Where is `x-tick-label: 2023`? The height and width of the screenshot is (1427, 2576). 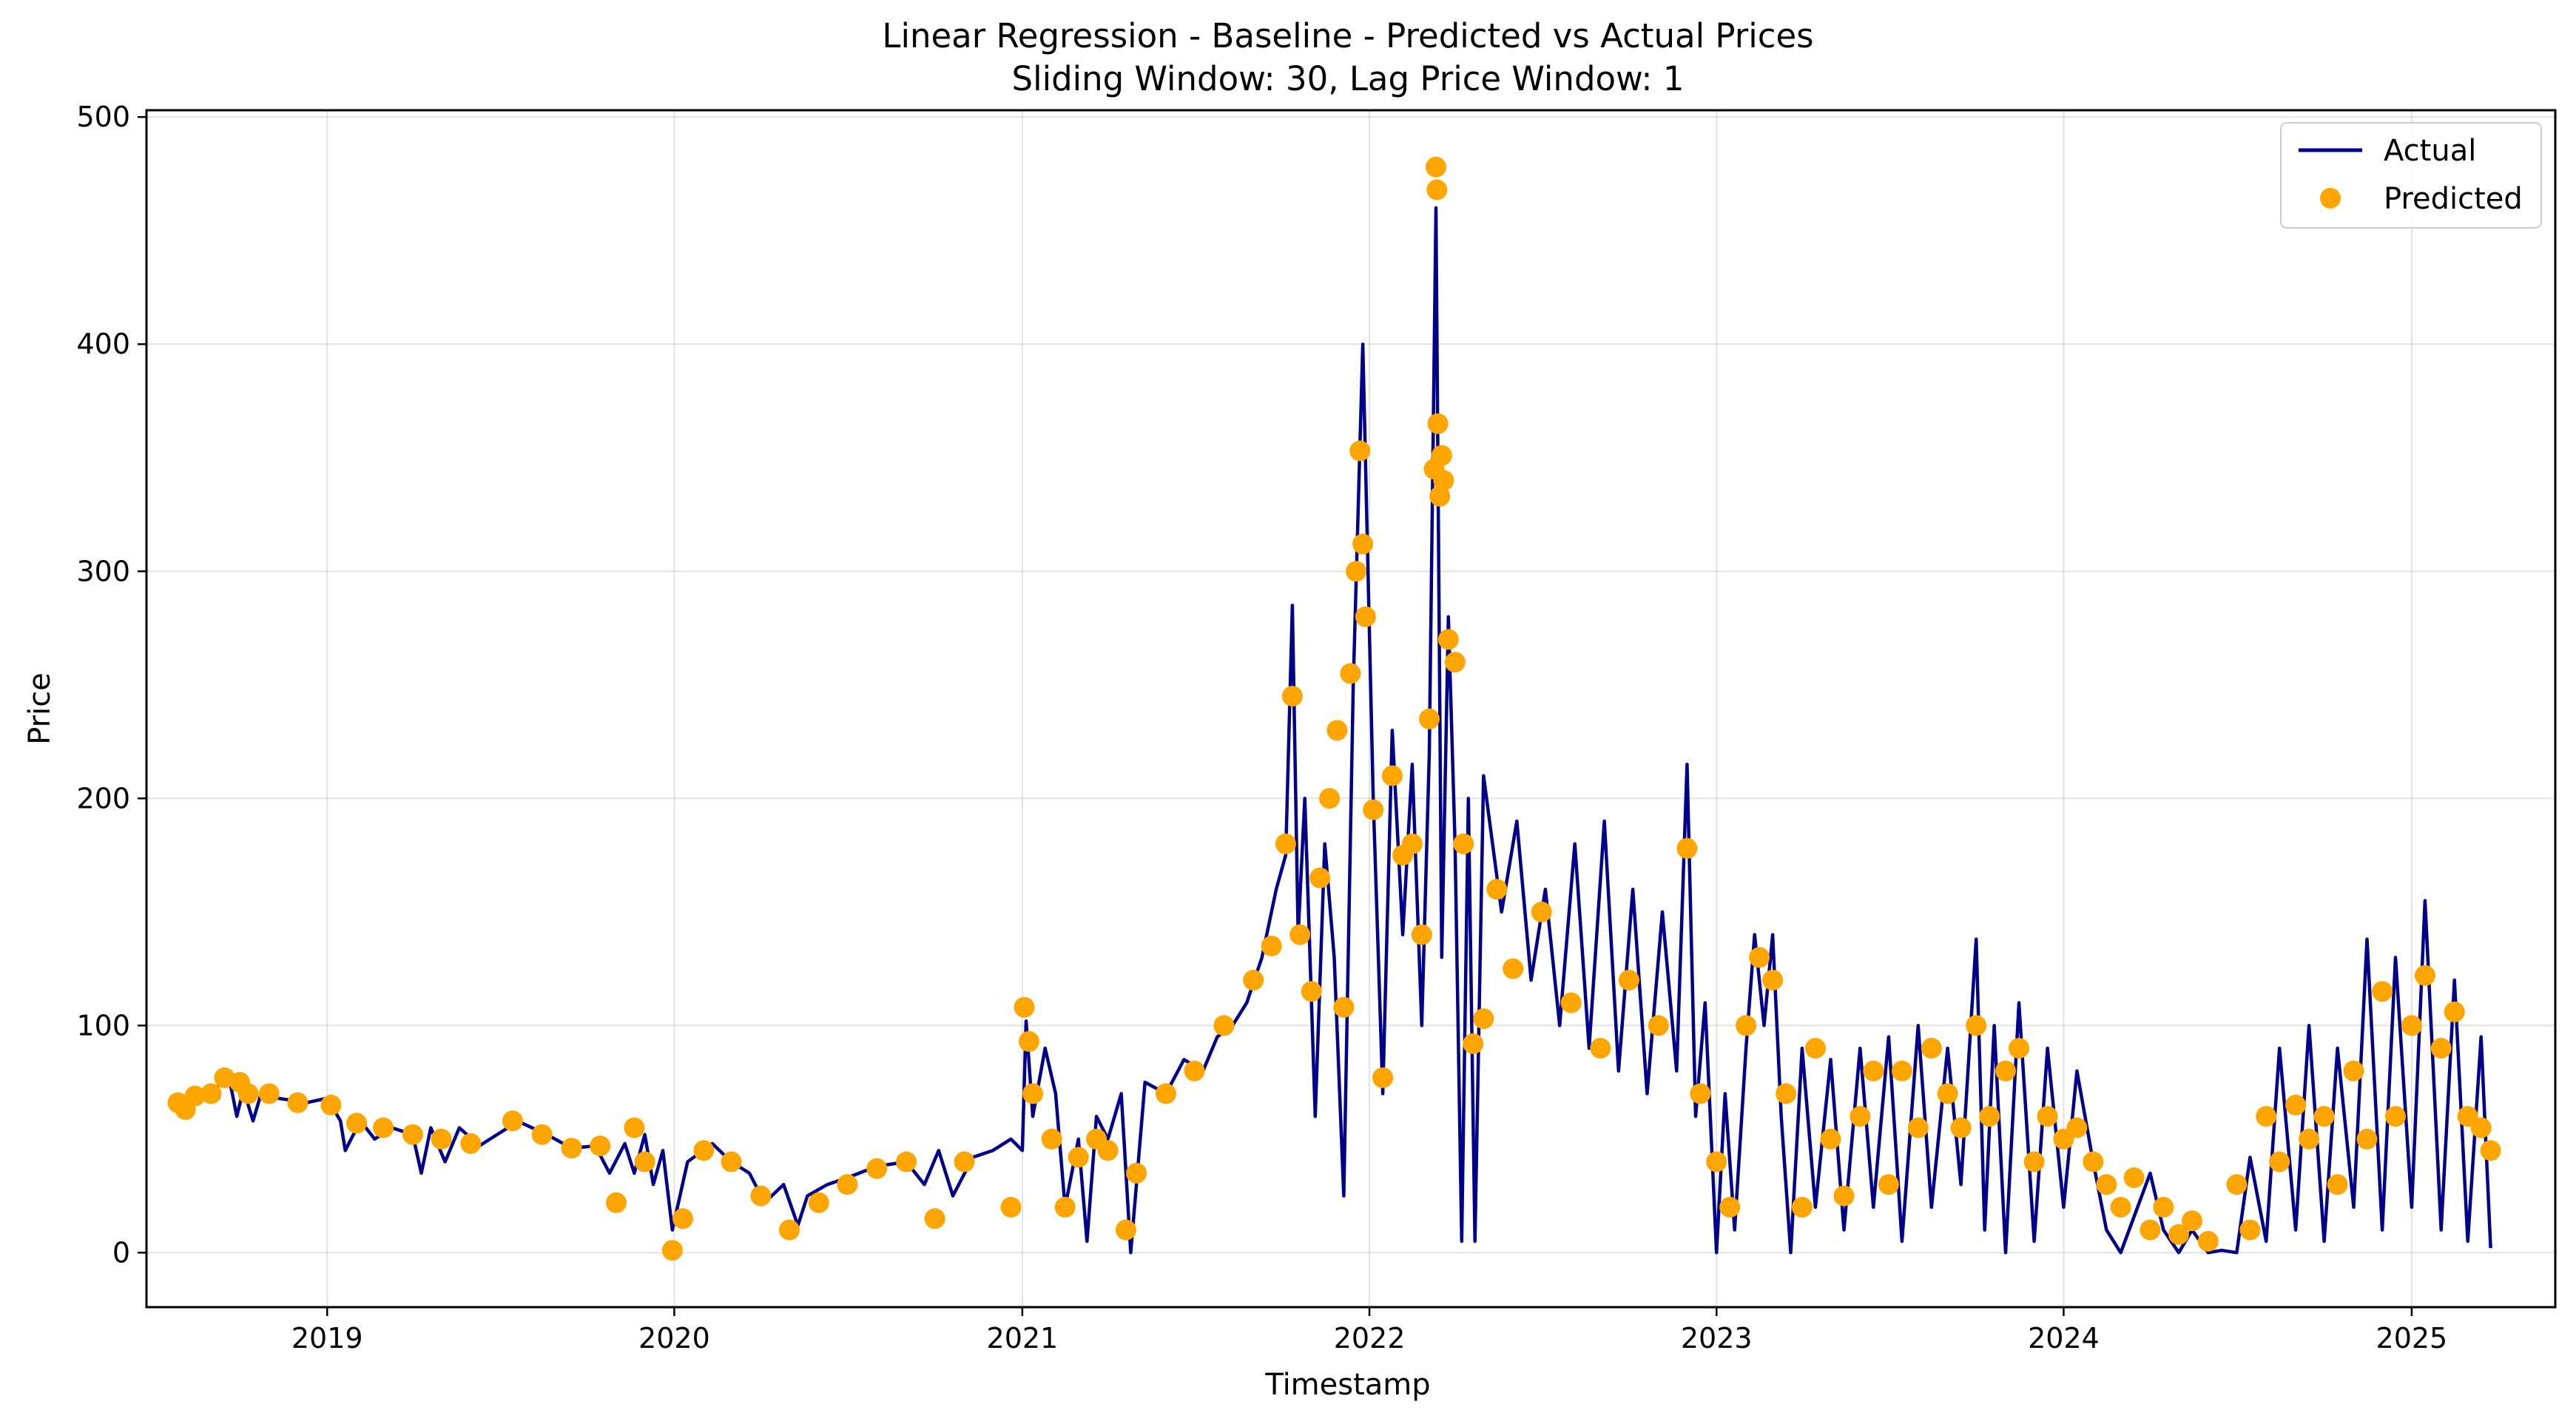
x-tick-label: 2023 is located at coordinates (1717, 1338).